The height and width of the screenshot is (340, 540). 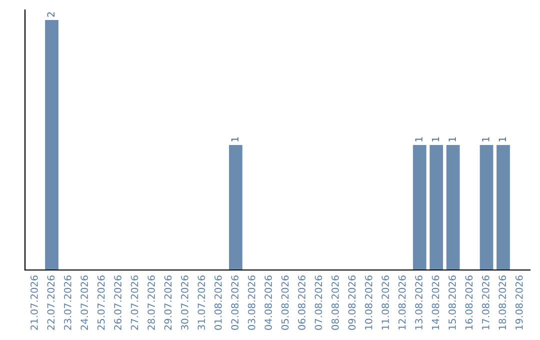 I want to click on x-tick-label: 07.08.2026, so click(x=318, y=302).